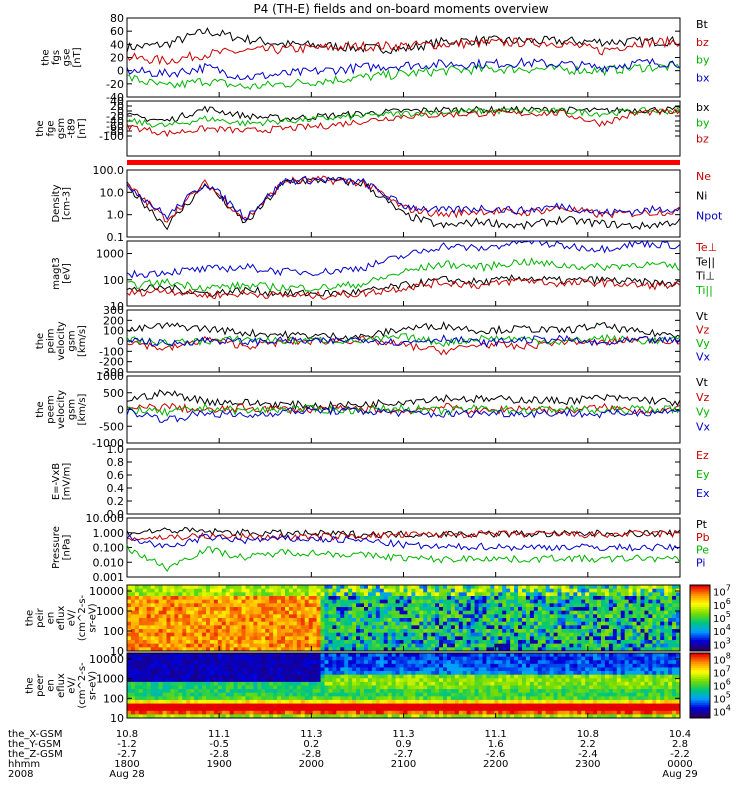  I want to click on series-line-bx, so click(403, 114).